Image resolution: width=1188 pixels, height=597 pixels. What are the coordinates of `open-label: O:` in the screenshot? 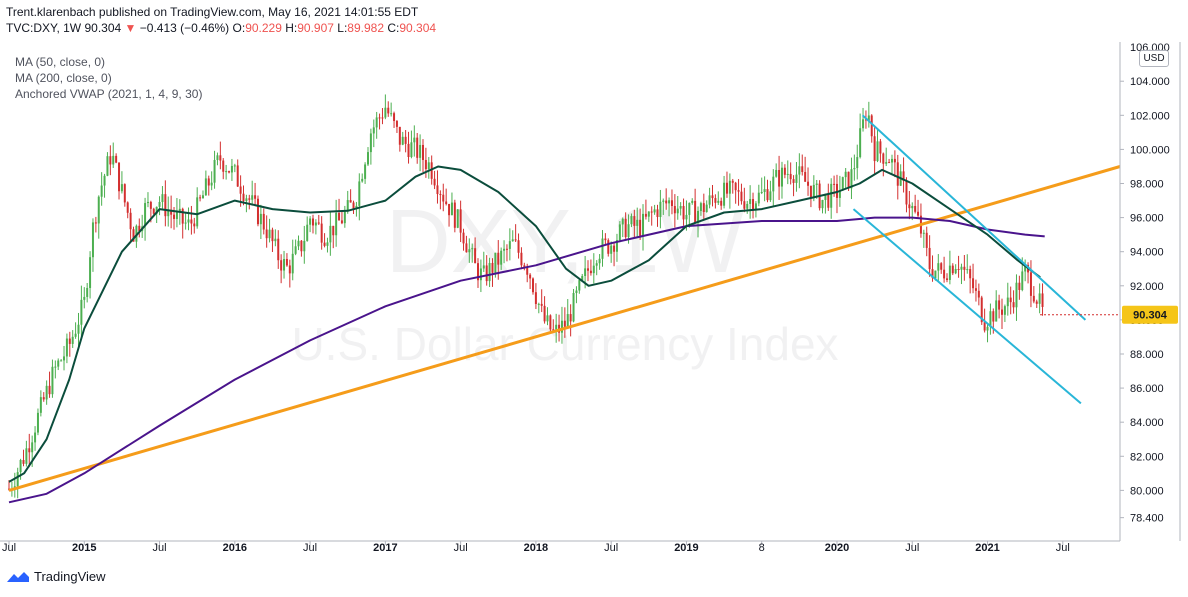 It's located at (239, 28).